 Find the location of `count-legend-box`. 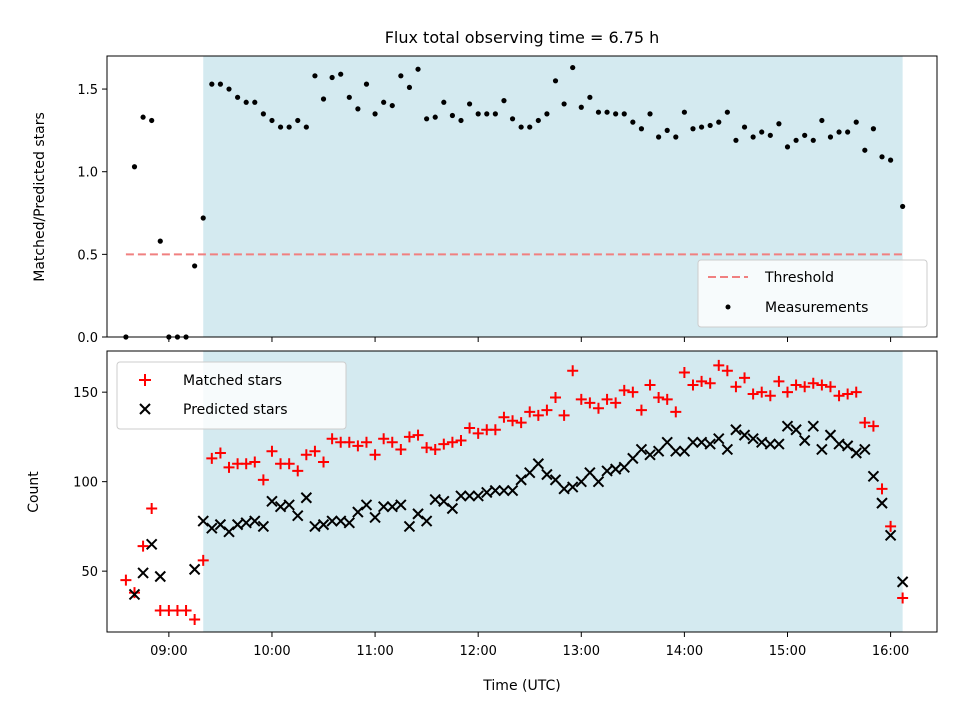

count-legend-box is located at coordinates (231, 395).